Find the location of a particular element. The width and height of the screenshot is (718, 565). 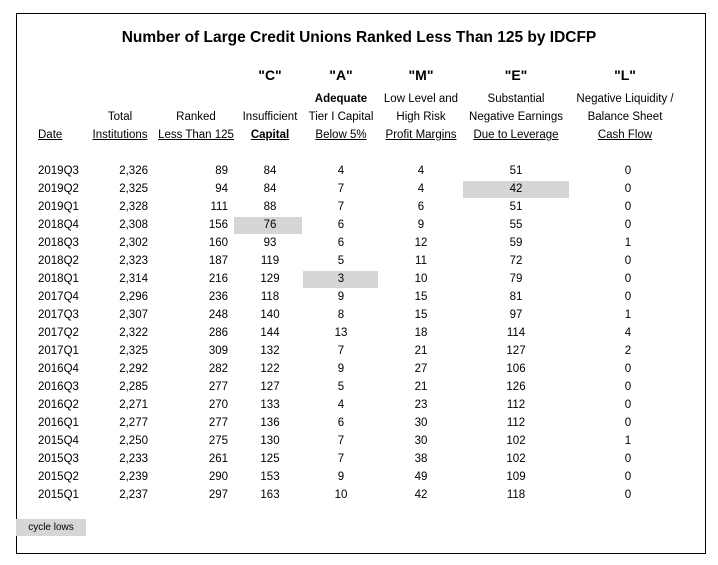

cell-negative-earnings: 127 is located at coordinates (516, 351).